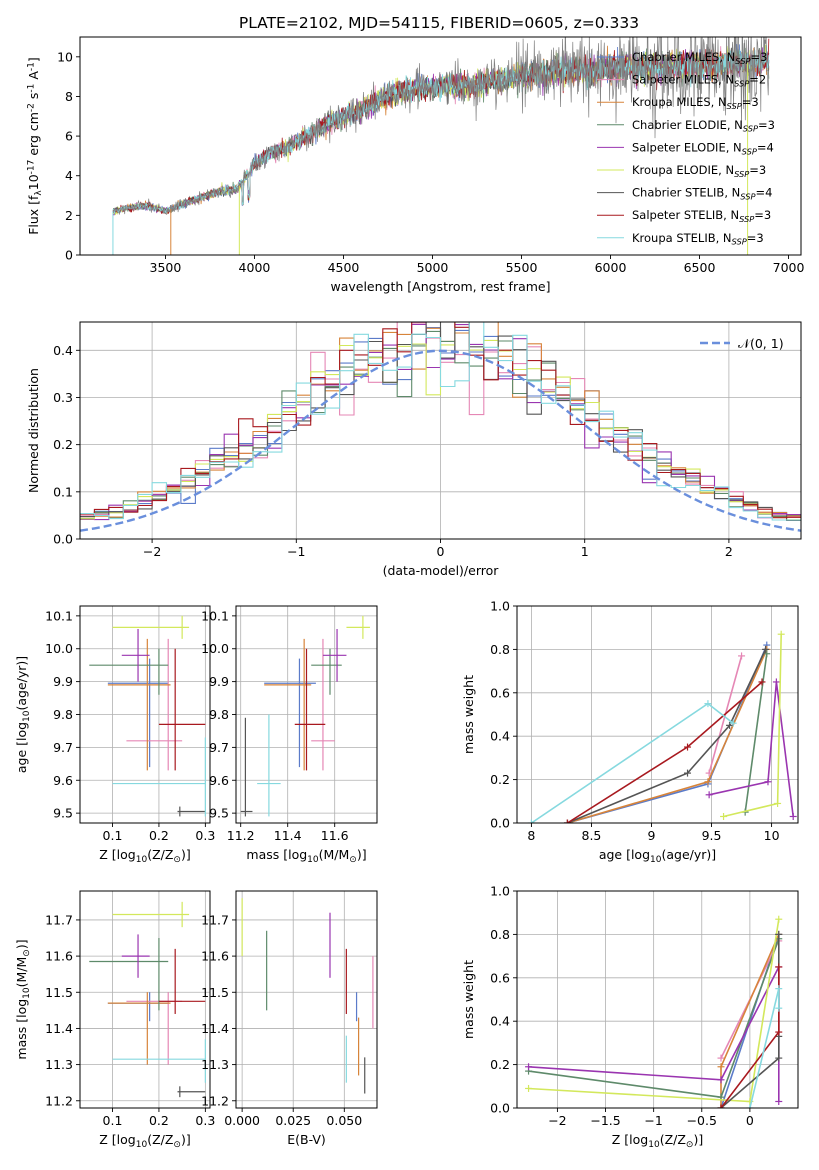 Image resolution: width=819 pixels, height=1170 pixels. What do you see at coordinates (33, 430) in the screenshot?
I see `label-part: Normed distribution` at bounding box center [33, 430].